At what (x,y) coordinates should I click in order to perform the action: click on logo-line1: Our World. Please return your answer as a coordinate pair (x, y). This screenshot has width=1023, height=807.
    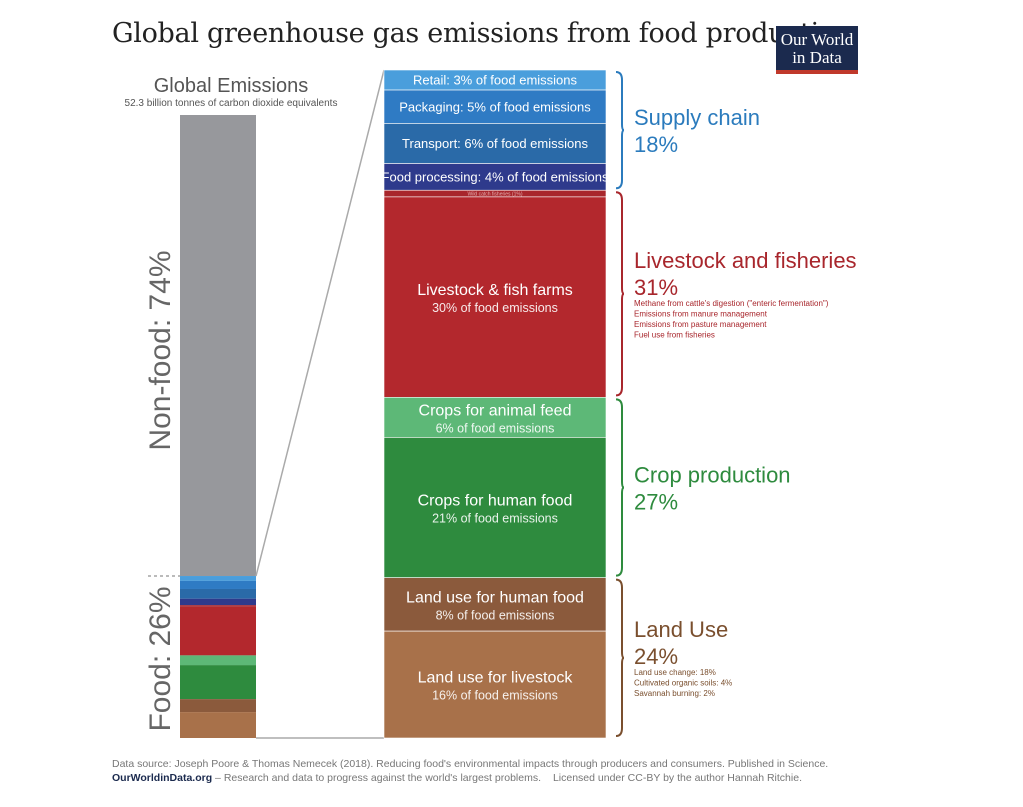
    Looking at the image, I should click on (817, 39).